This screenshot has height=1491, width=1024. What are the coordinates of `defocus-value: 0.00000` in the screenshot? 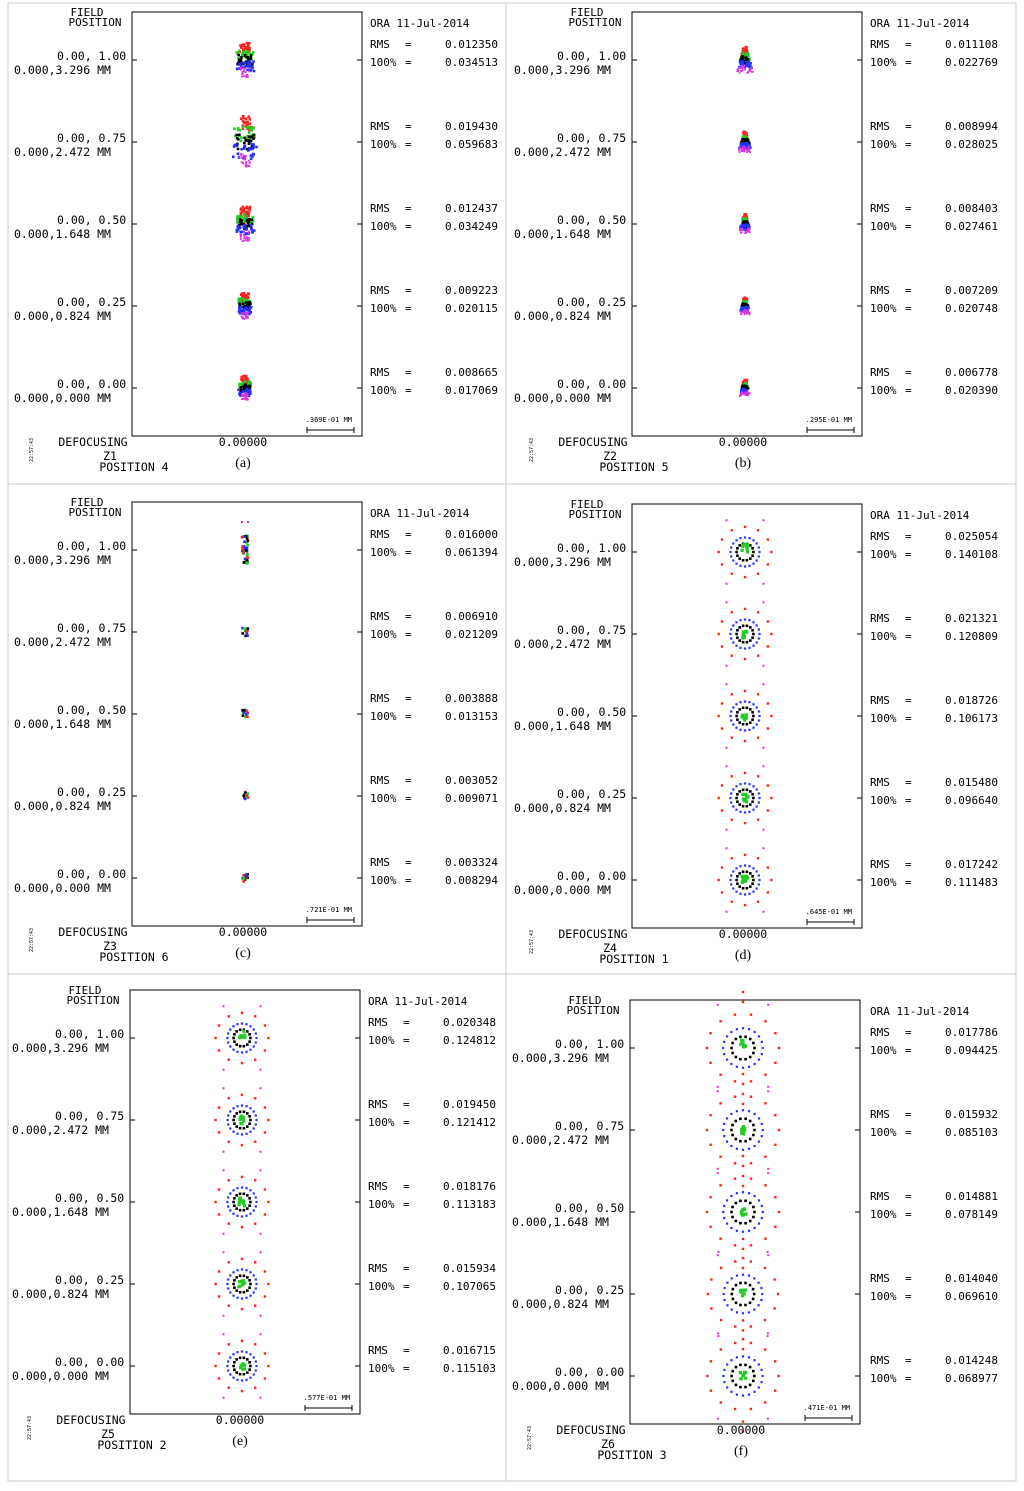 It's located at (243, 932).